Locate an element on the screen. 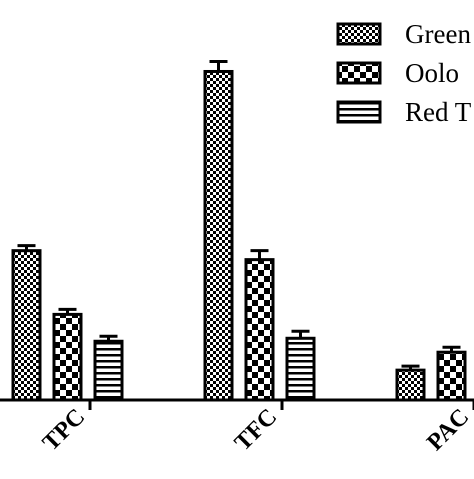 The image size is (474, 479). legend-label-2: Oolo is located at coordinates (432, 73).